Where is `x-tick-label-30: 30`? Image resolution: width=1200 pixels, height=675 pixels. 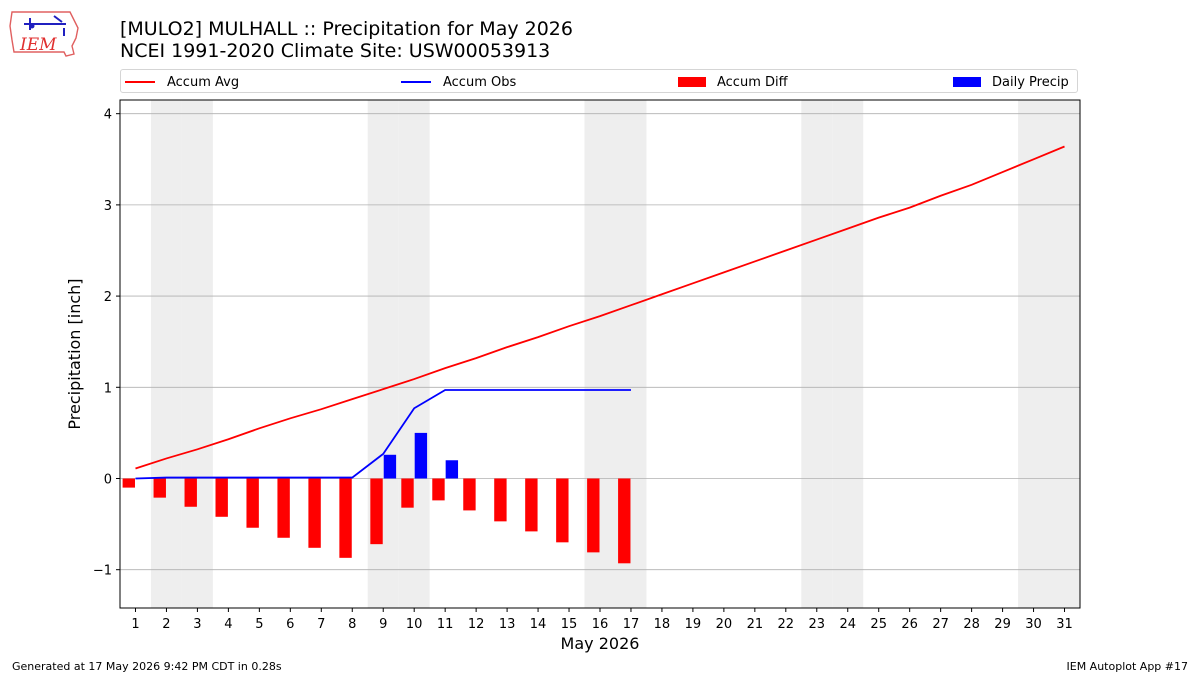
x-tick-label-30: 30 is located at coordinates (1033, 624).